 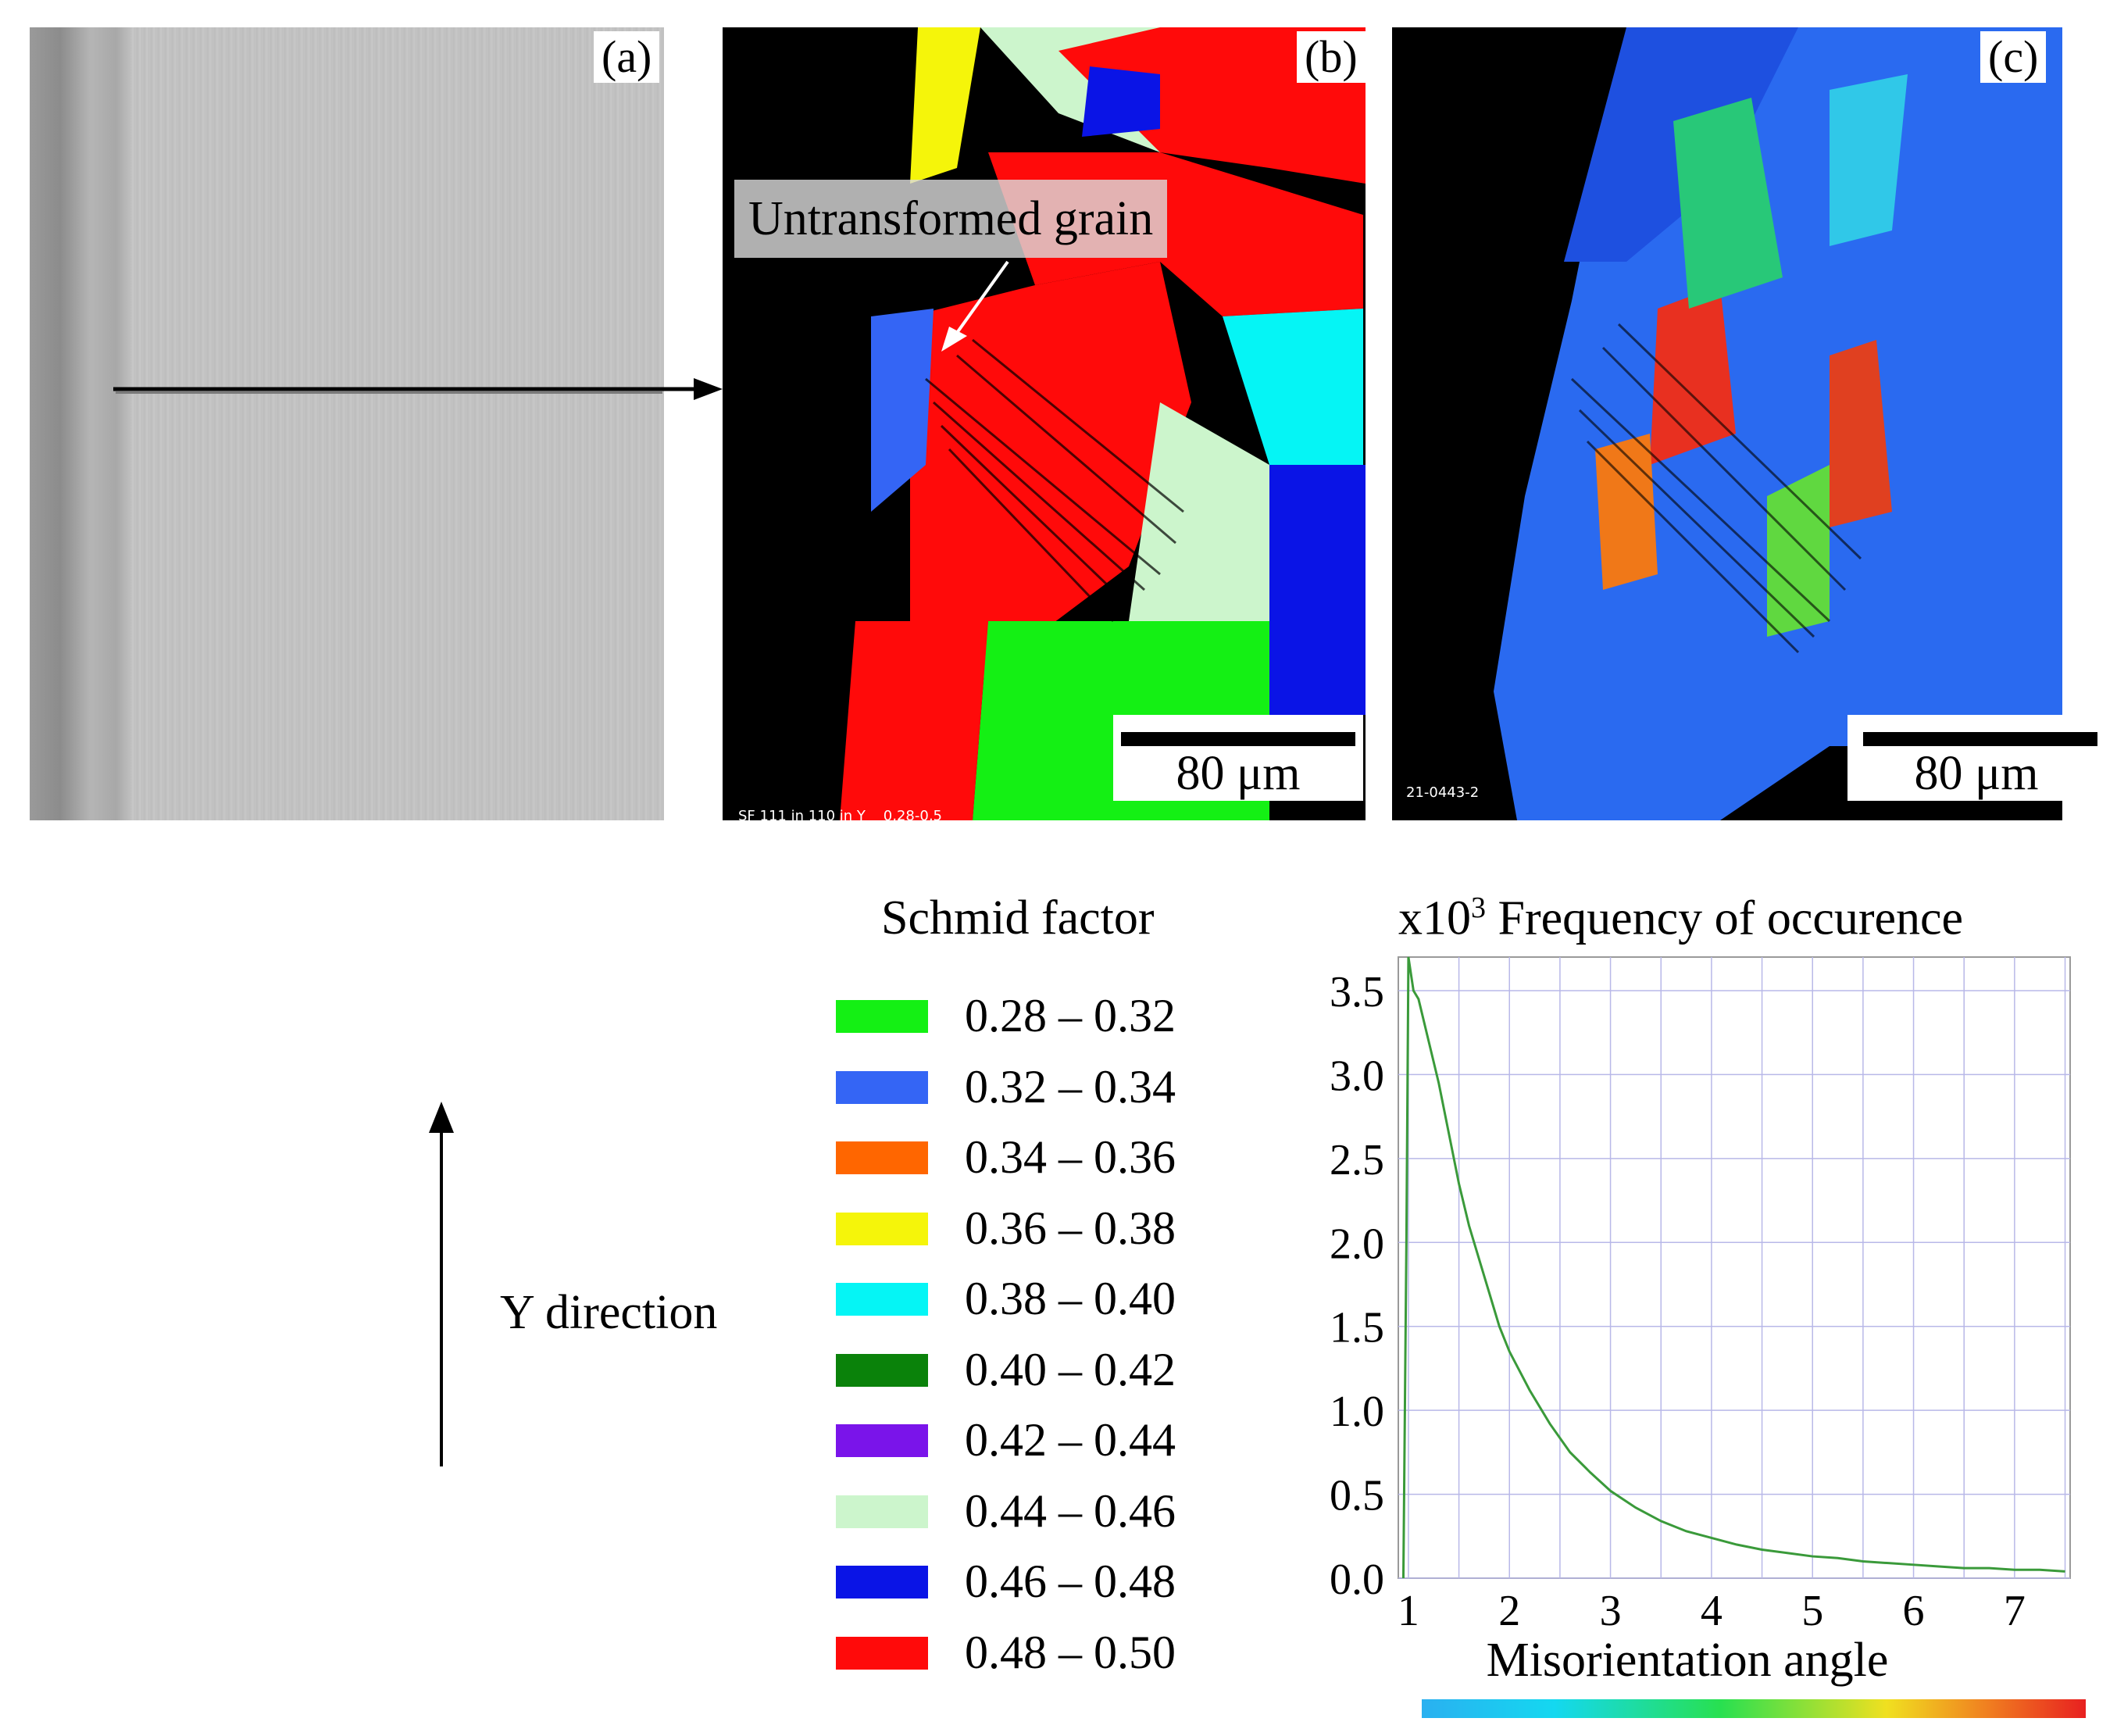 I want to click on y-tick-label: 3.5, so click(x=1357, y=992).